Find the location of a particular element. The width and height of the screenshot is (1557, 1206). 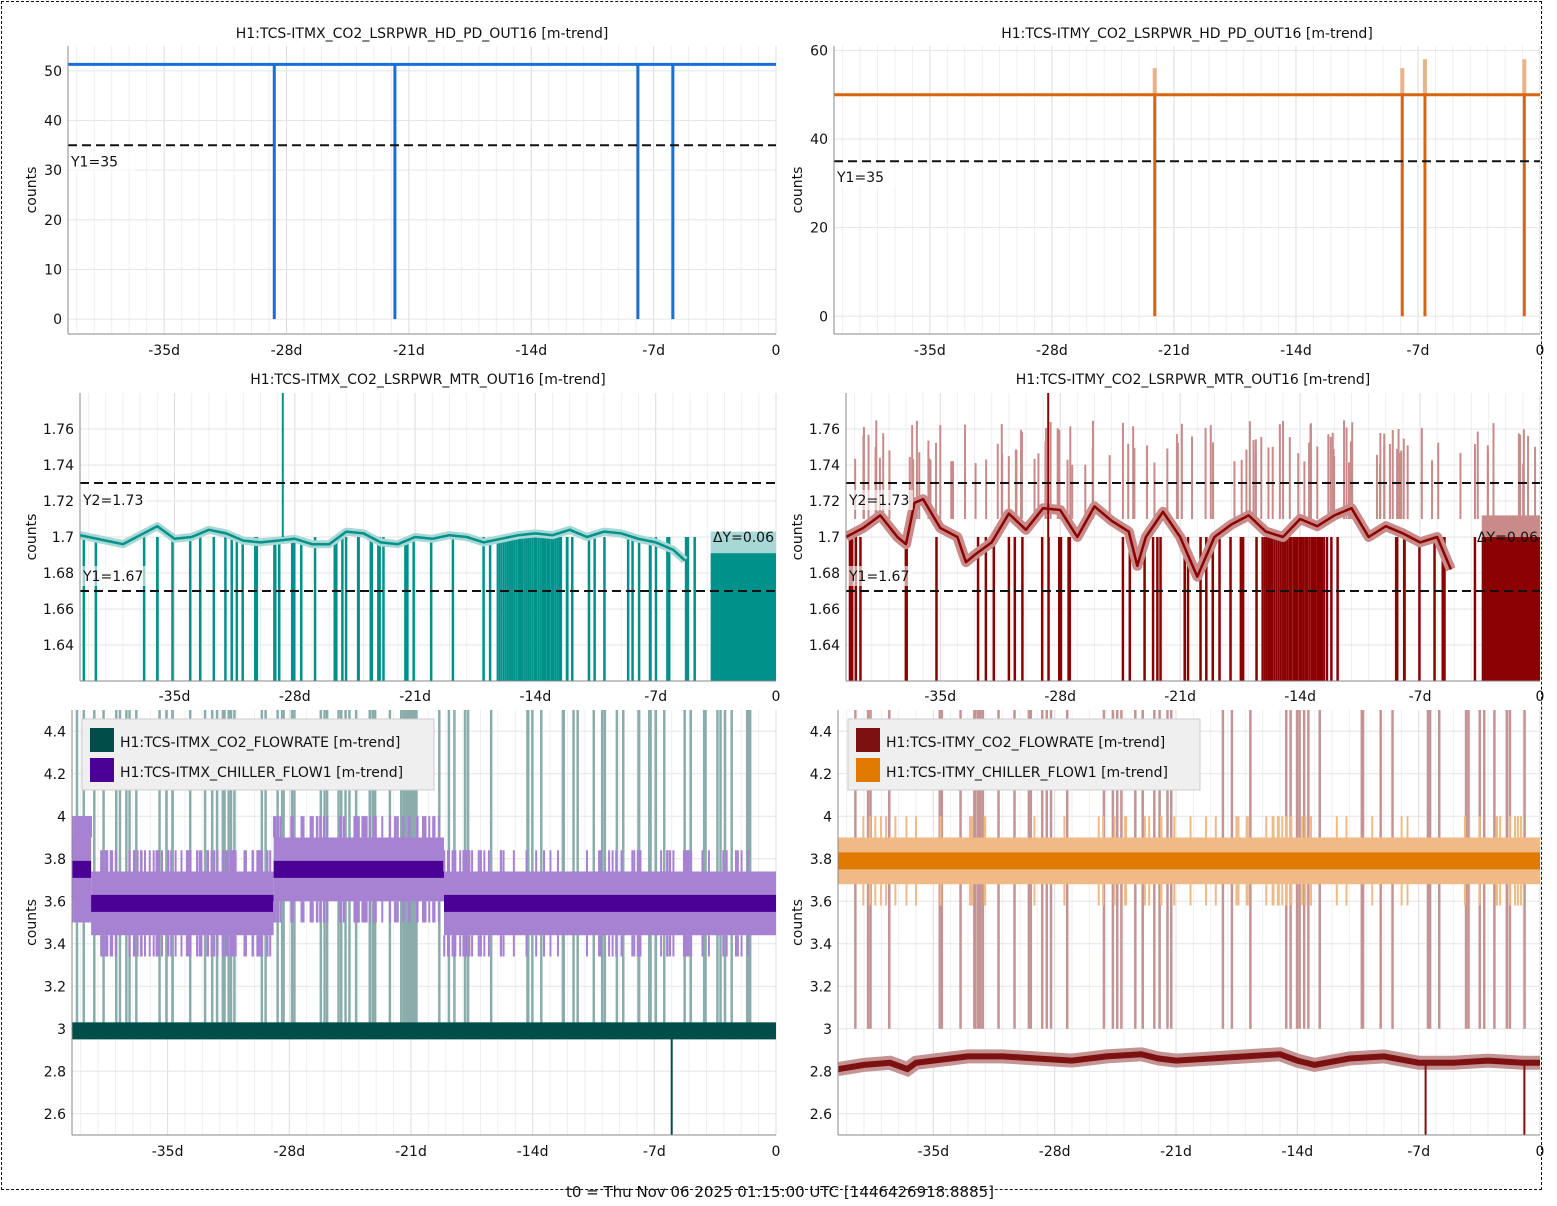

y-tick-label: 10 is located at coordinates (53, 270).